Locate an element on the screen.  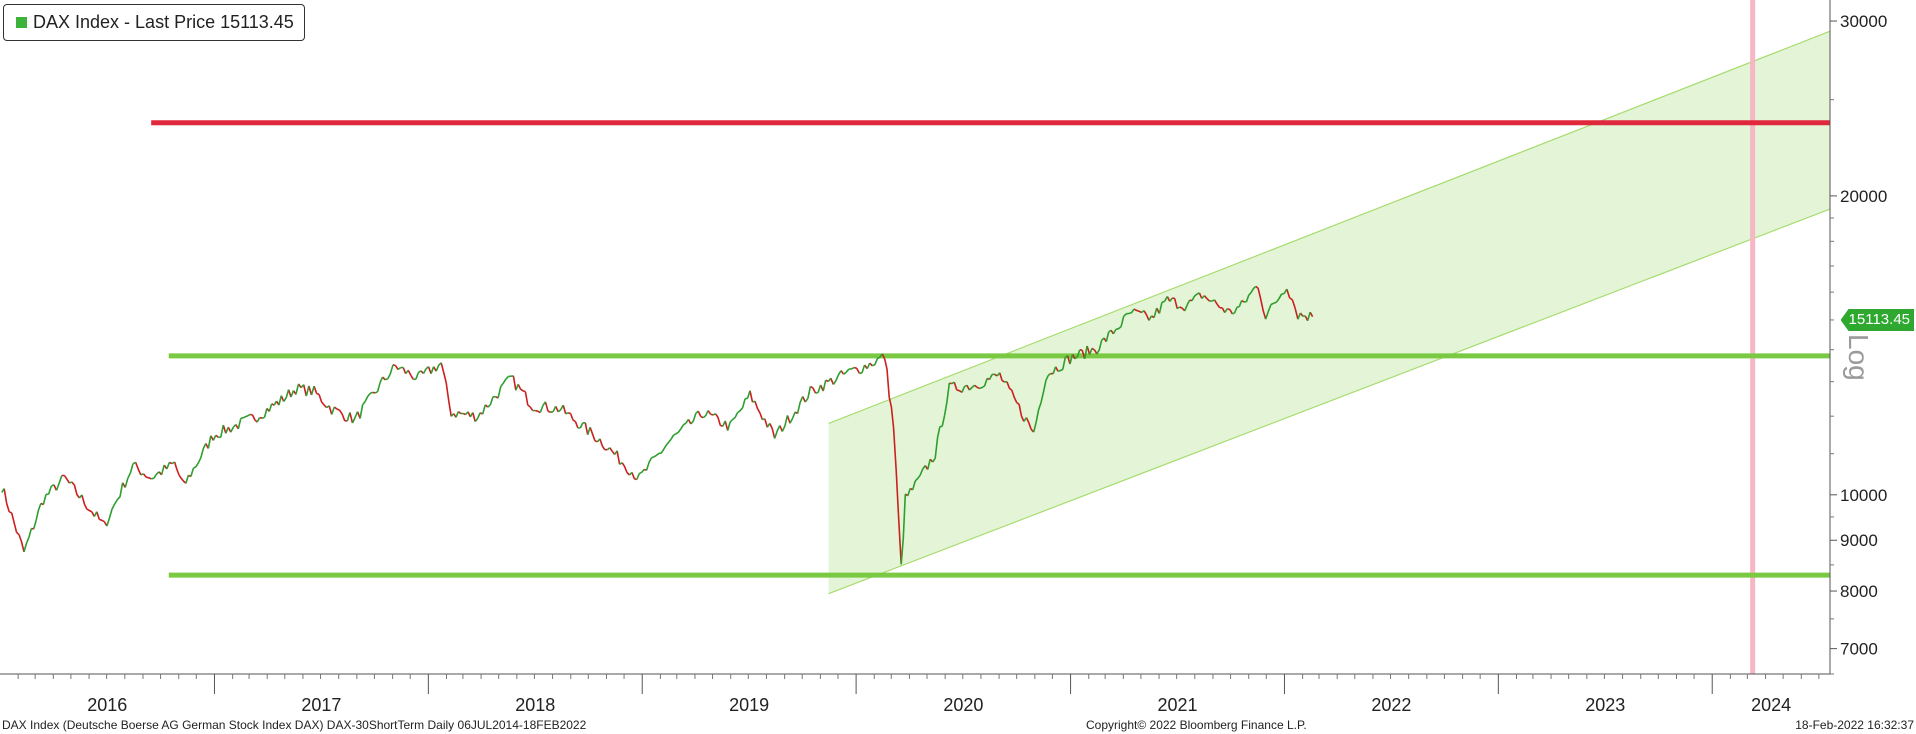
x-tick-label-2018: 2018 is located at coordinates (535, 705).